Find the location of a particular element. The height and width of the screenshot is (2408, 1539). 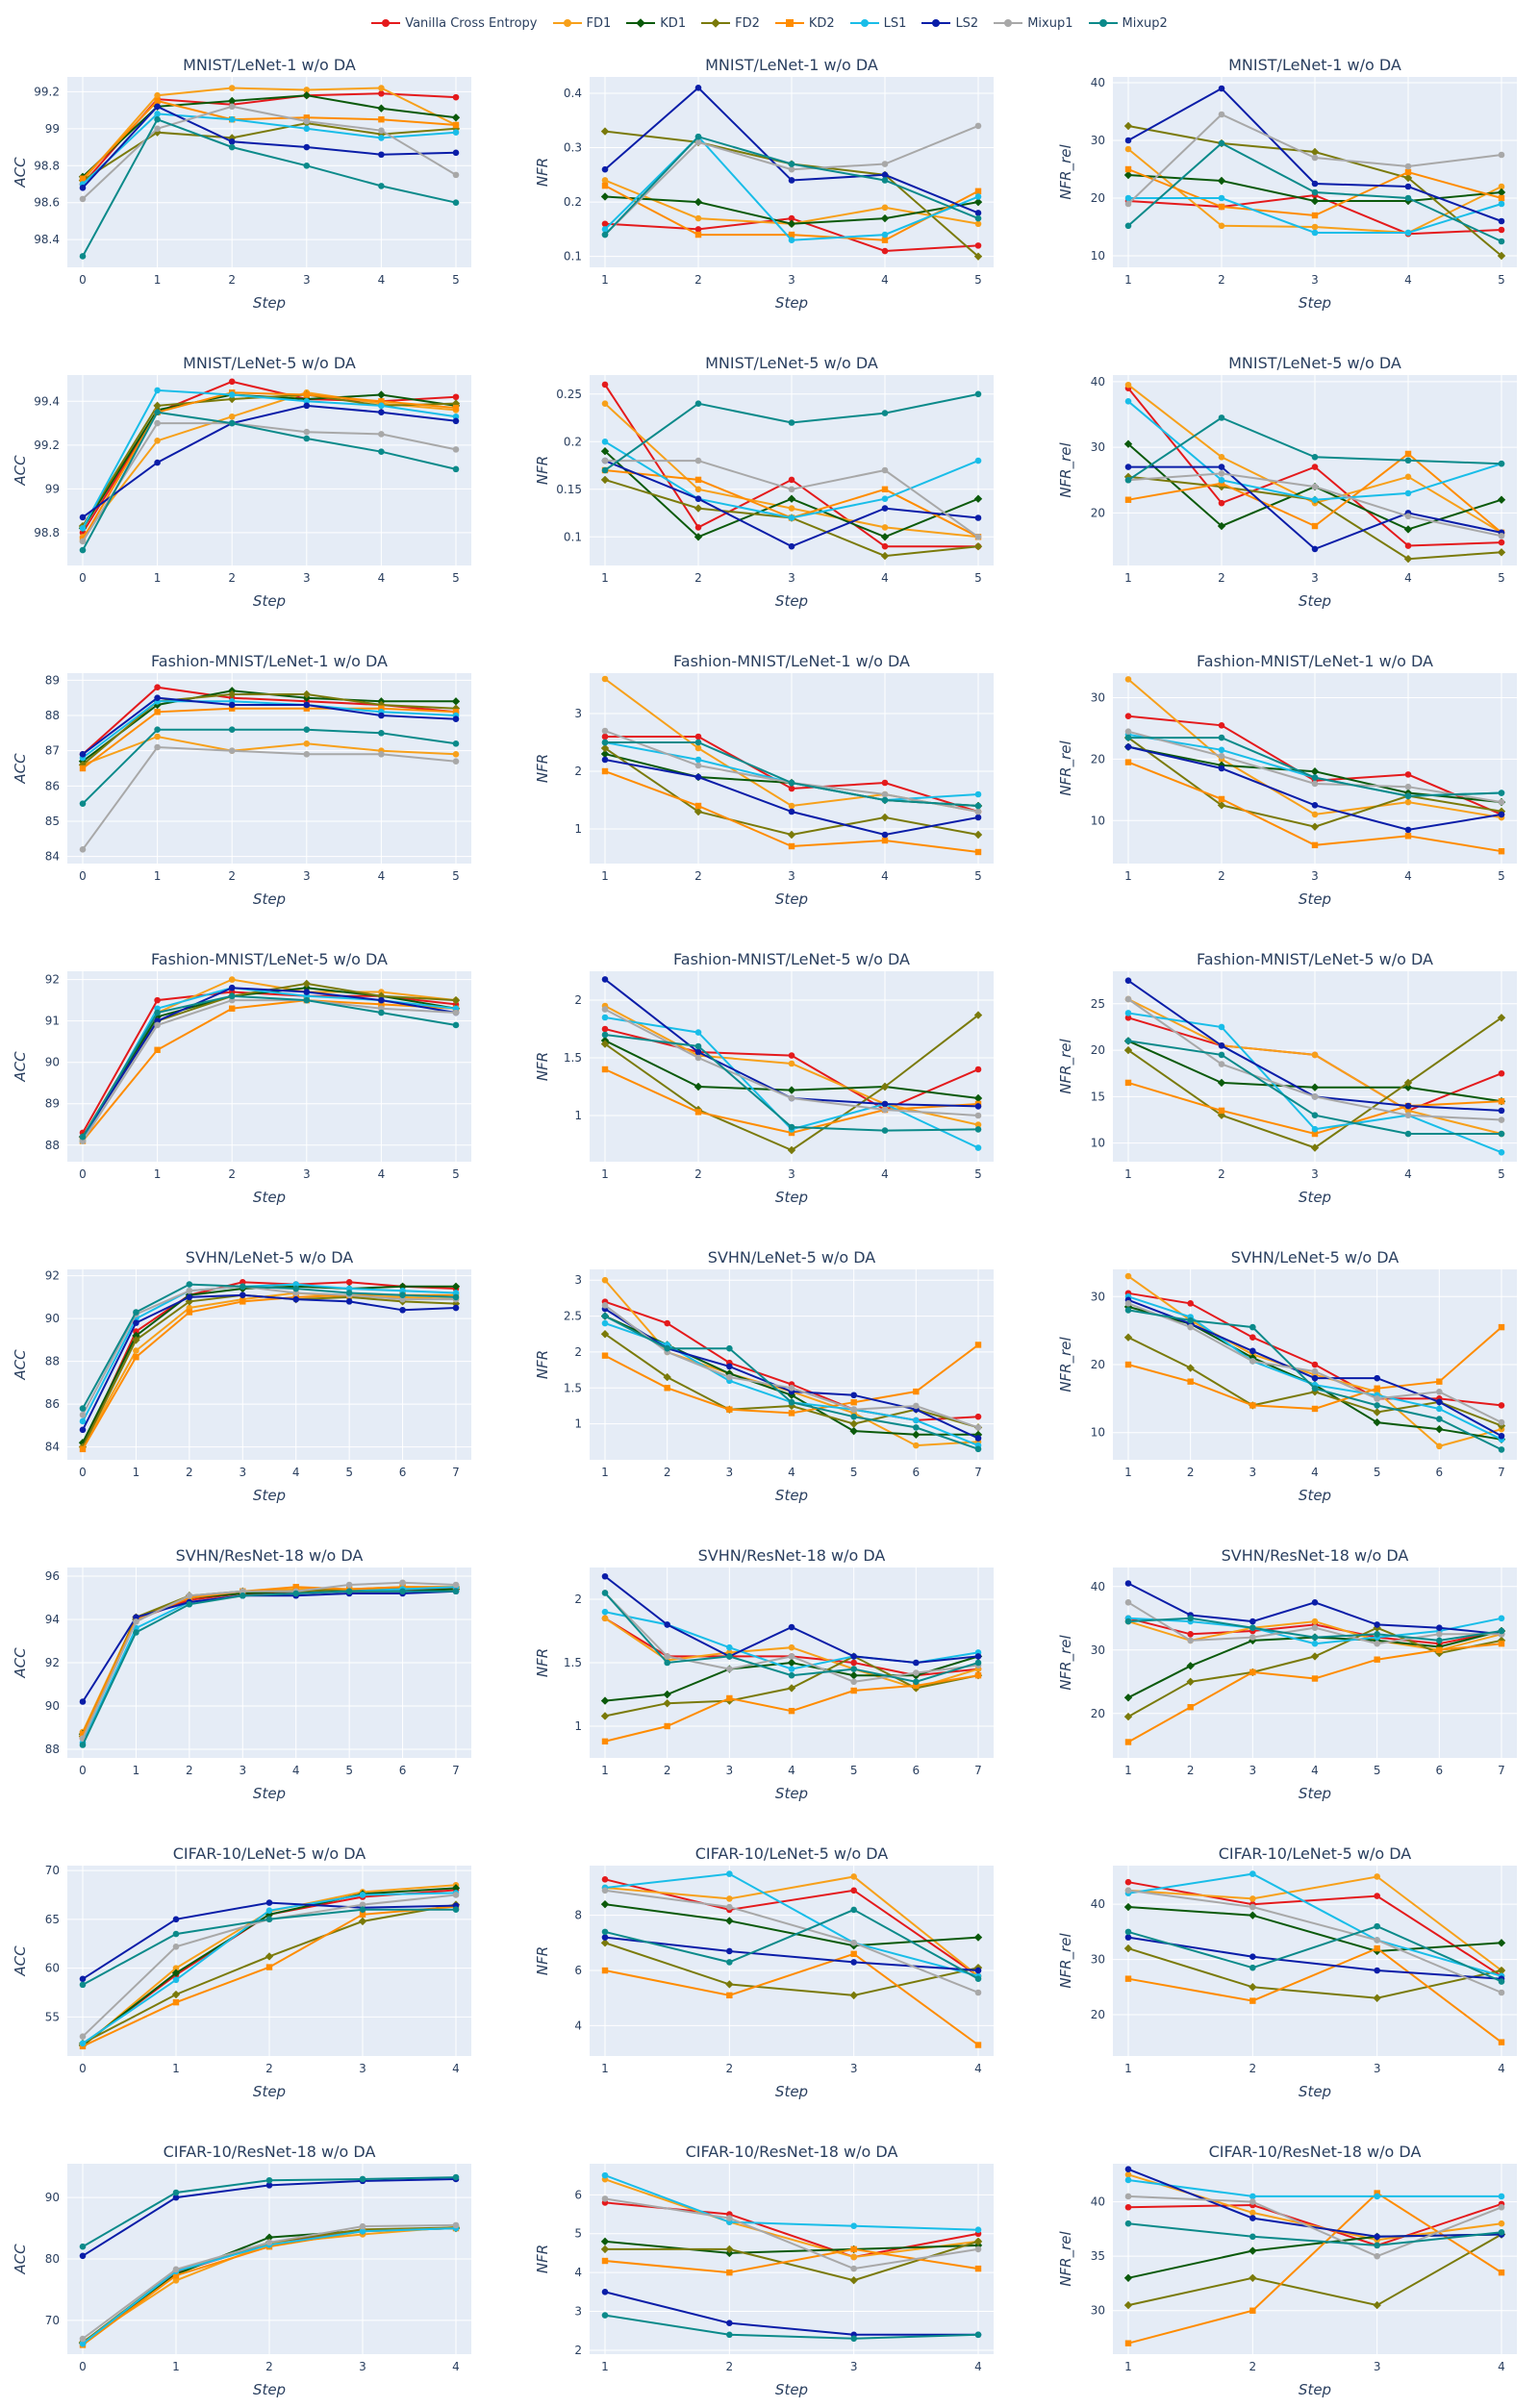

x-tick-label: 5 is located at coordinates (854, 1472).